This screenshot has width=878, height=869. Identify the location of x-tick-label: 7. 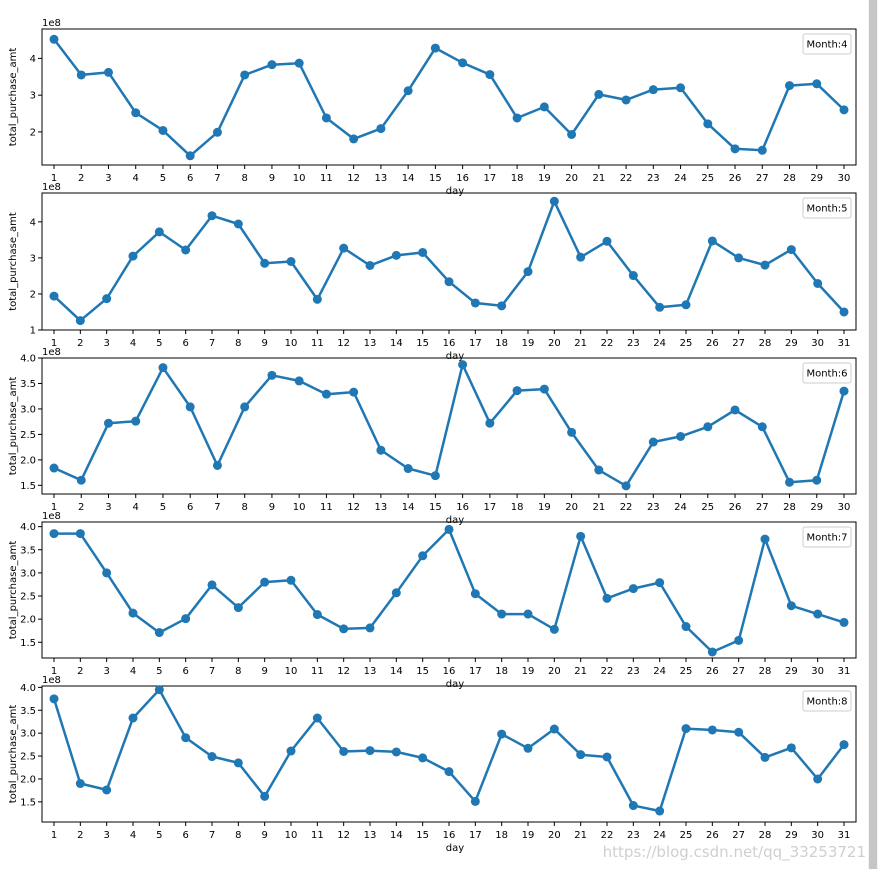
(217, 178).